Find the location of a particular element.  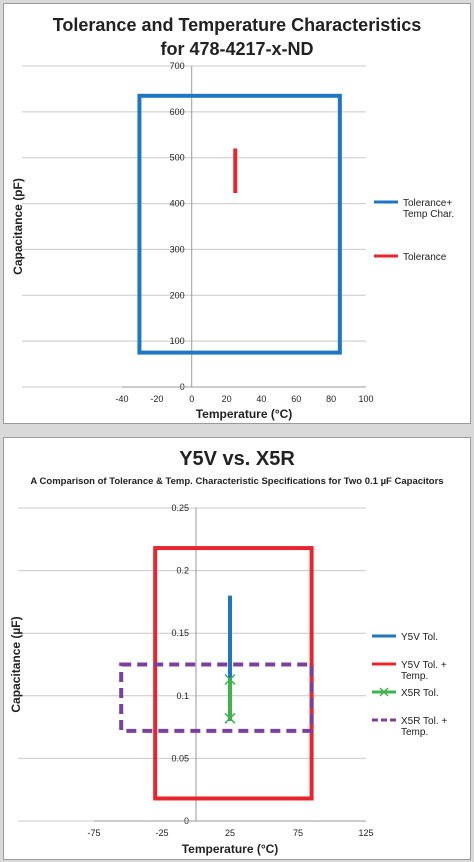

y-axis-label: Capacitance (pF) is located at coordinates (18, 226).